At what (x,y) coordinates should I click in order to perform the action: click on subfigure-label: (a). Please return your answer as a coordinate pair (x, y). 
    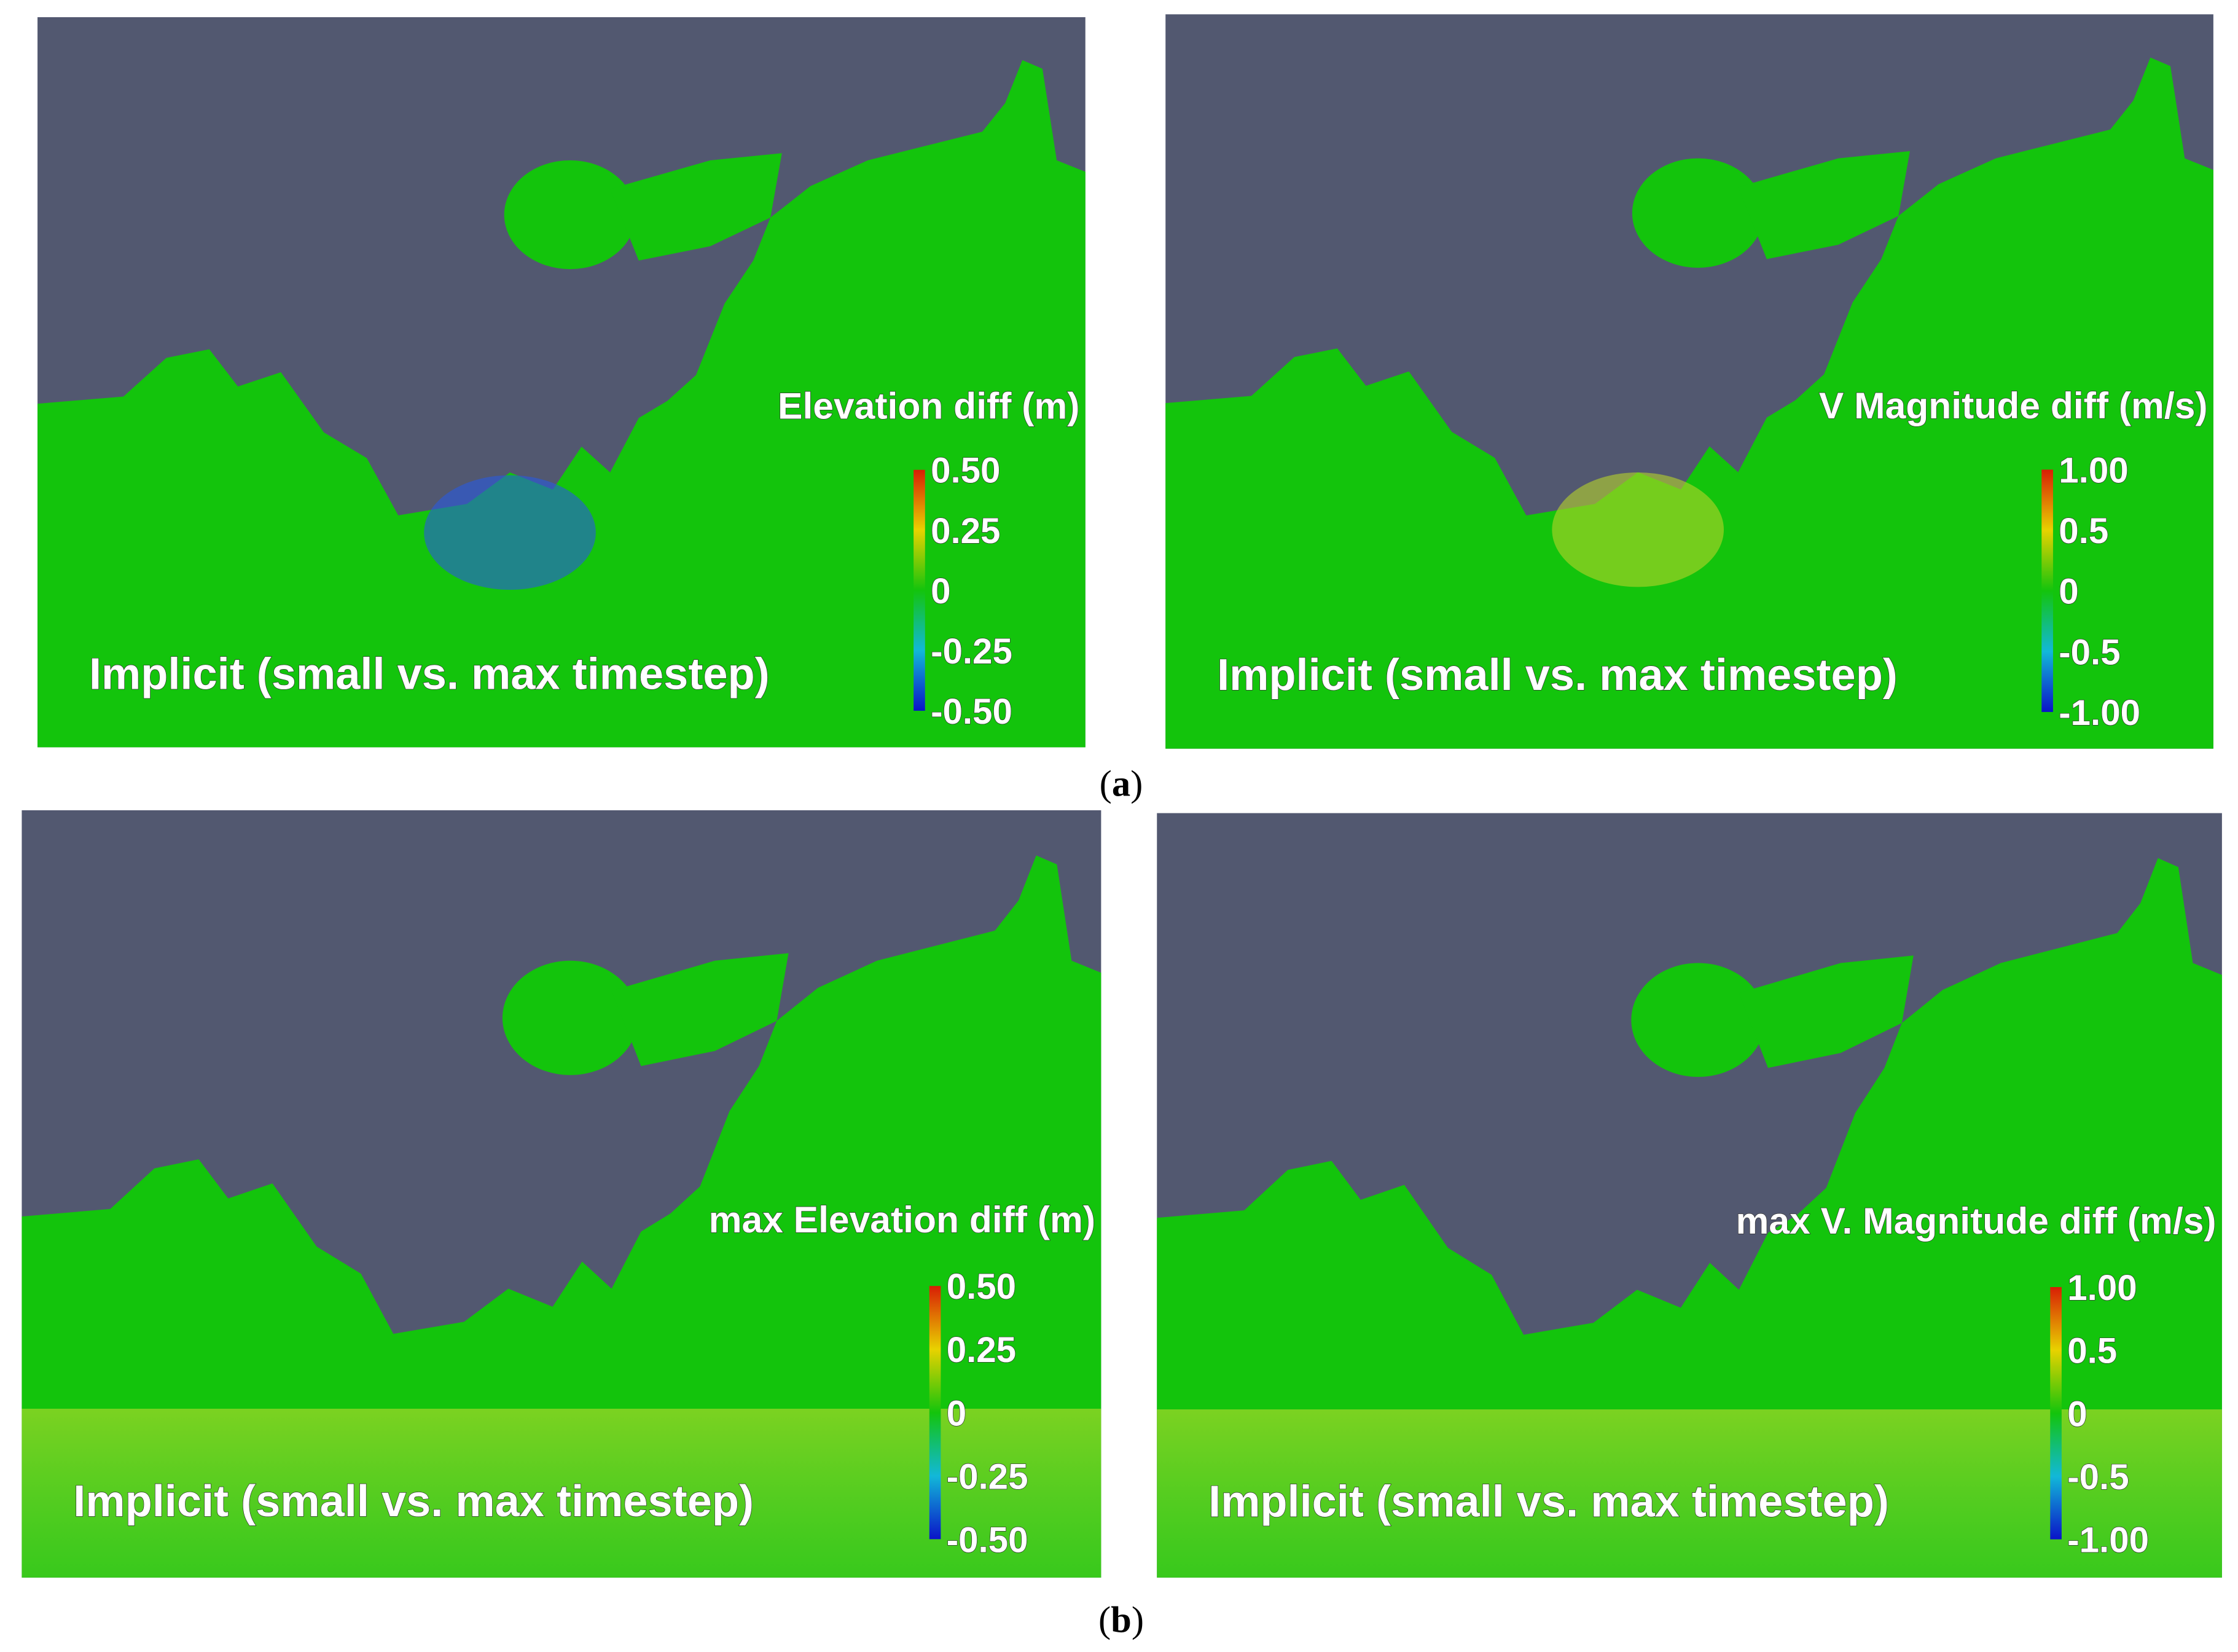
    Looking at the image, I should click on (1121, 784).